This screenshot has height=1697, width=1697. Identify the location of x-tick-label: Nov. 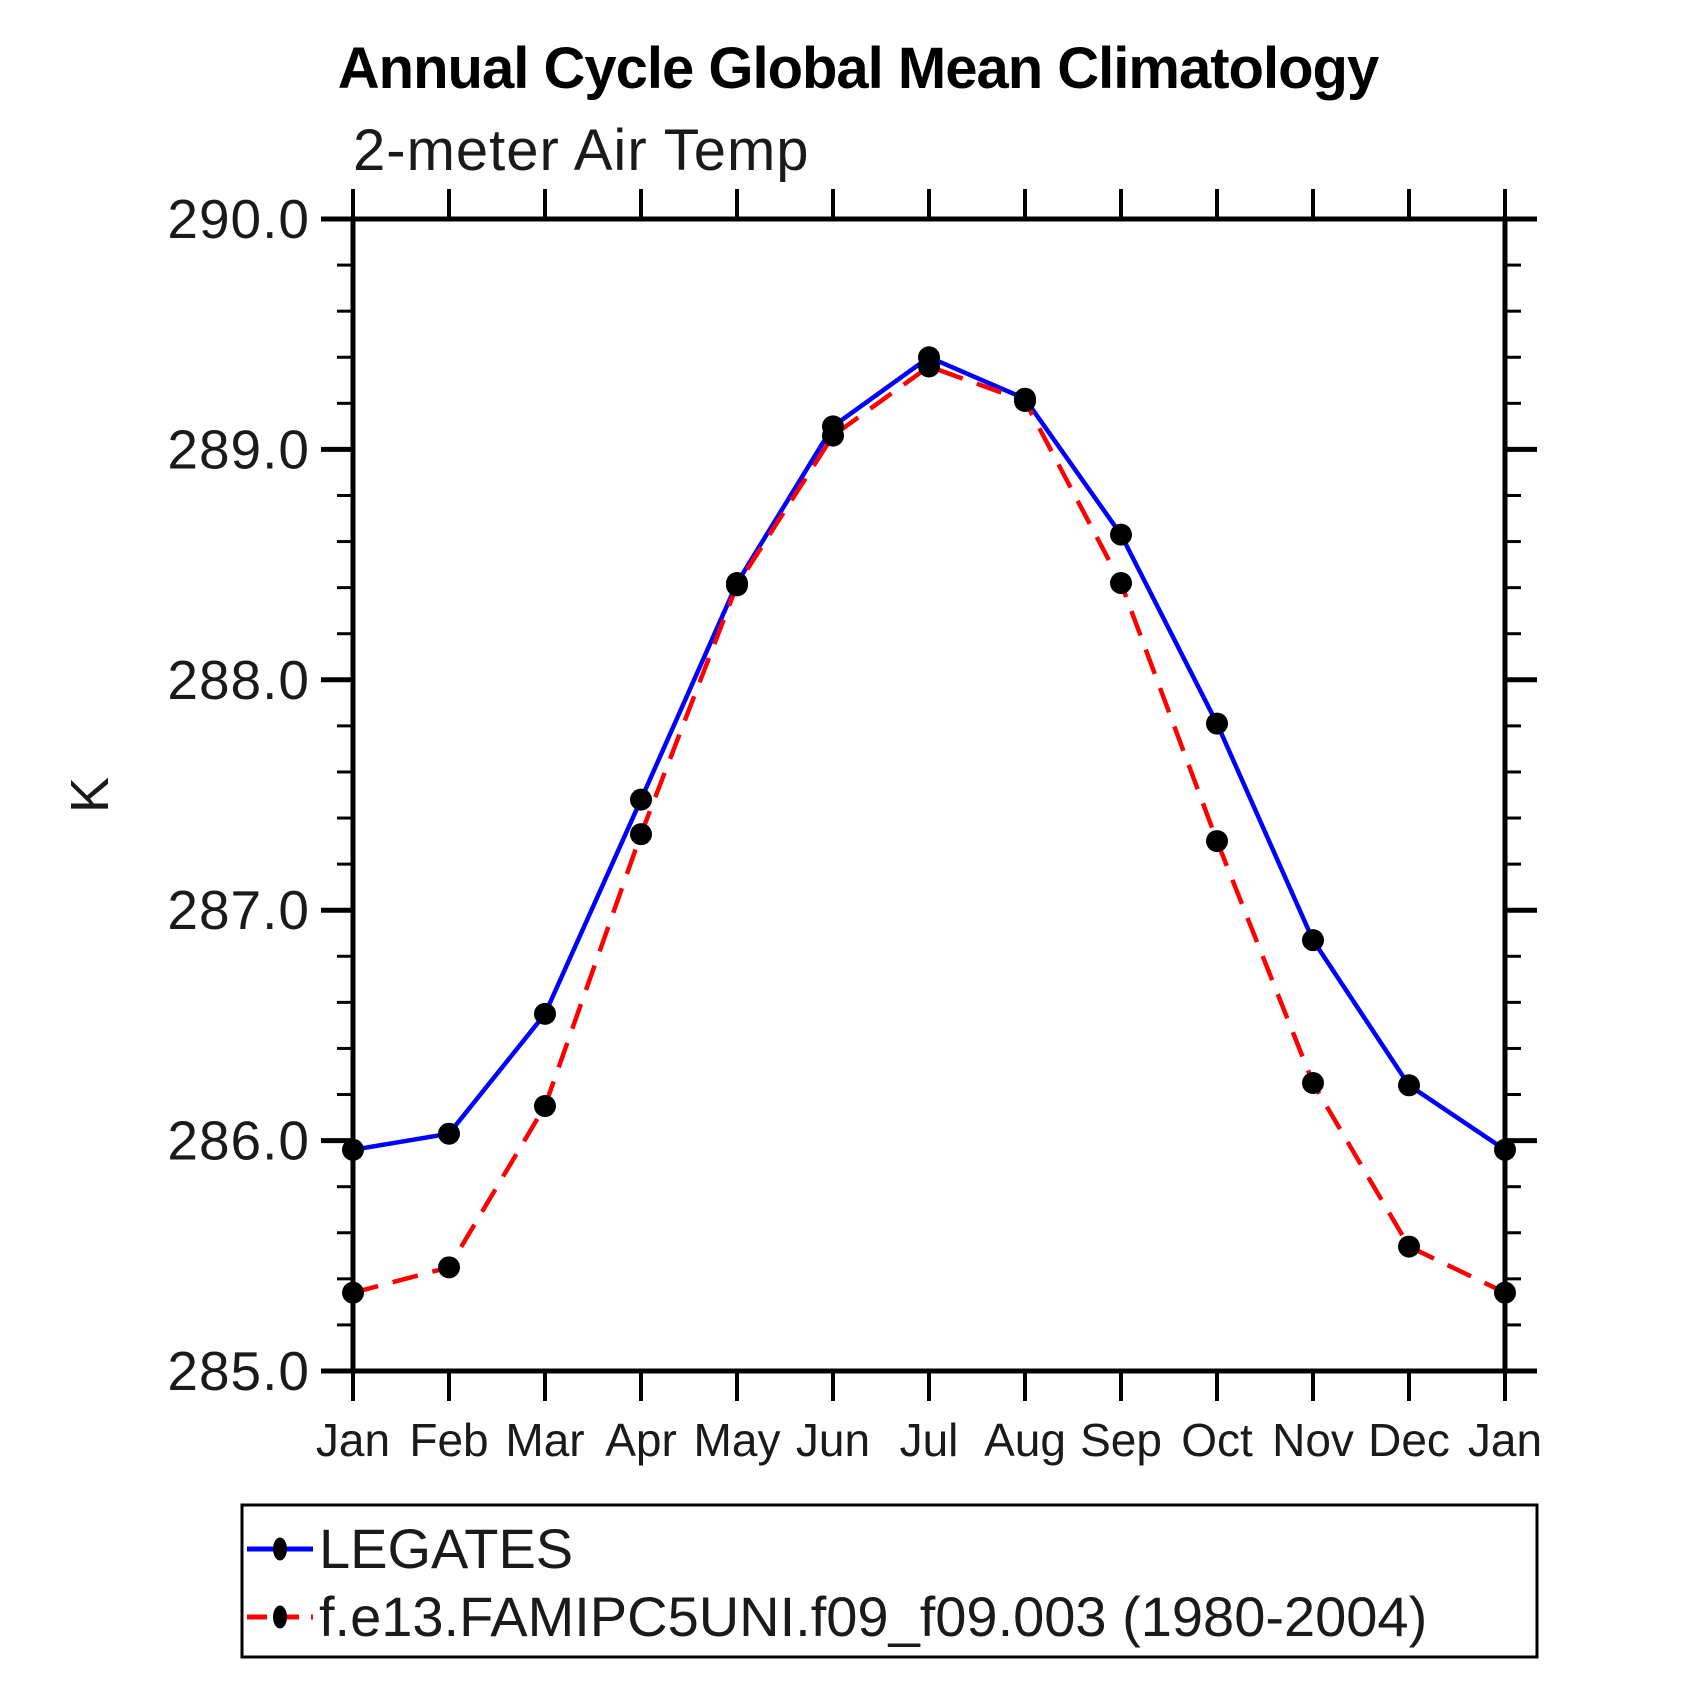
(1313, 1440).